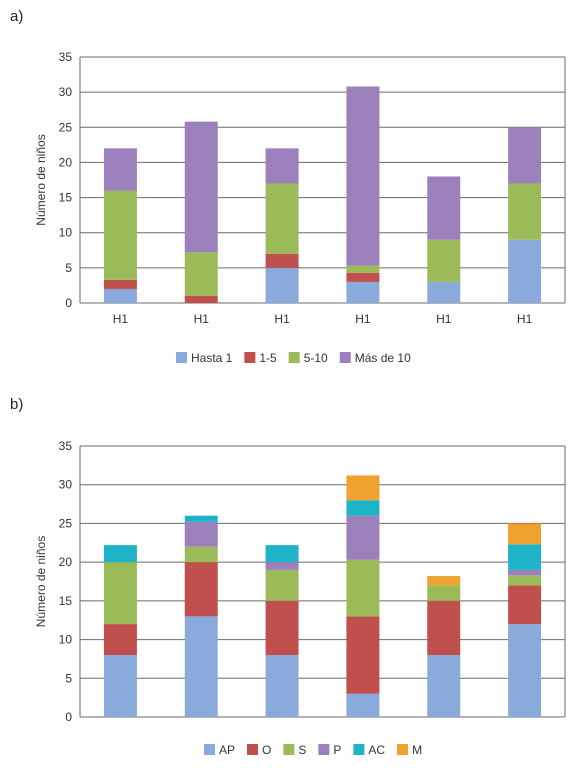 This screenshot has width=576, height=768. What do you see at coordinates (268, 358) in the screenshot?
I see `chart-0-legend-label: 1-5` at bounding box center [268, 358].